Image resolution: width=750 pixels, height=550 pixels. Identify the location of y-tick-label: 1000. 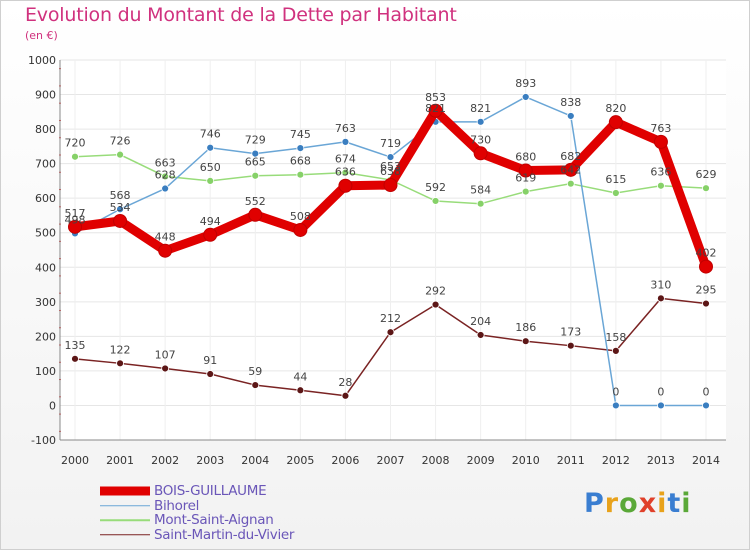
(42, 60).